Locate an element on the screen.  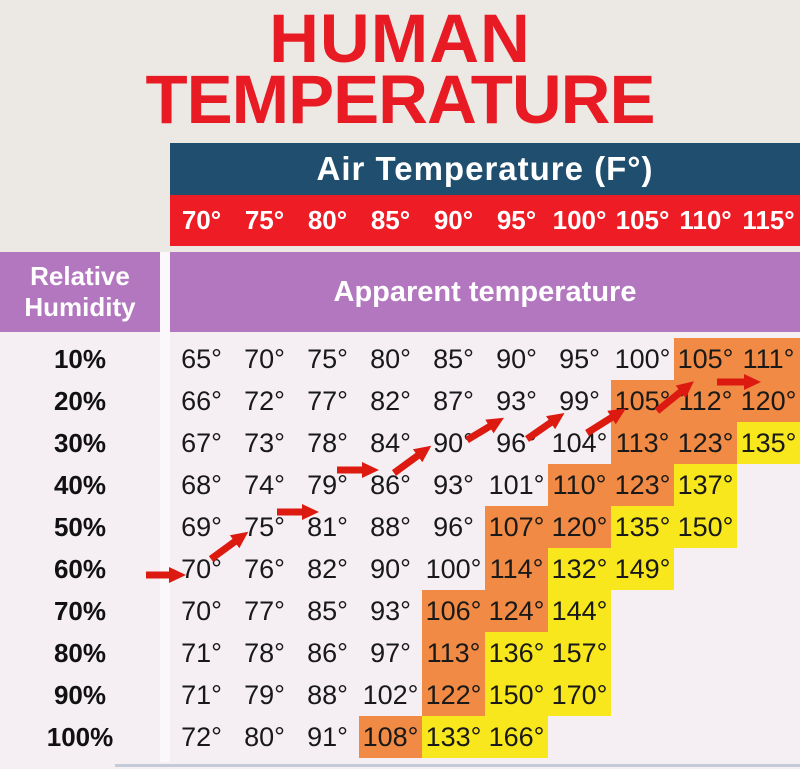
apparent-temp-cell: 99° is located at coordinates (579, 400).